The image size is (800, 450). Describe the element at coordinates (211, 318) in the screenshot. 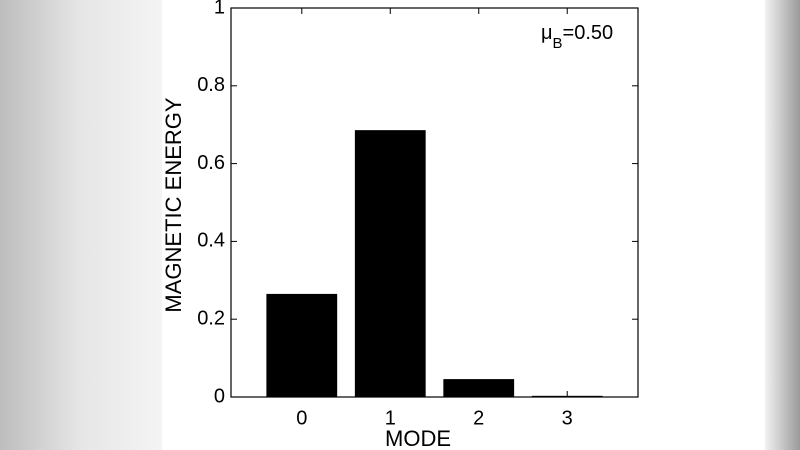

I see `y-tick-label: 0.2` at that location.